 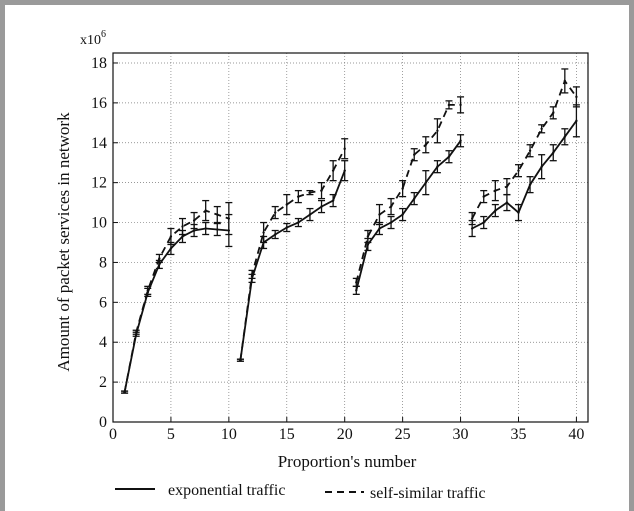 What do you see at coordinates (518, 434) in the screenshot?
I see `x-tick-label: 35` at bounding box center [518, 434].